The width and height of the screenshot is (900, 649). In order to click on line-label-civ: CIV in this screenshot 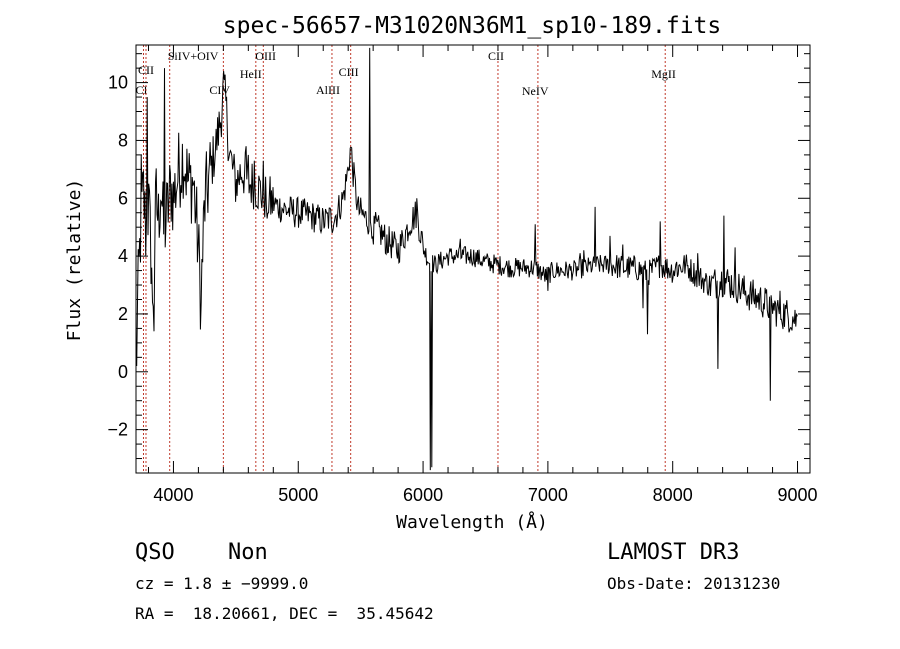, I will do `click(219, 90)`.